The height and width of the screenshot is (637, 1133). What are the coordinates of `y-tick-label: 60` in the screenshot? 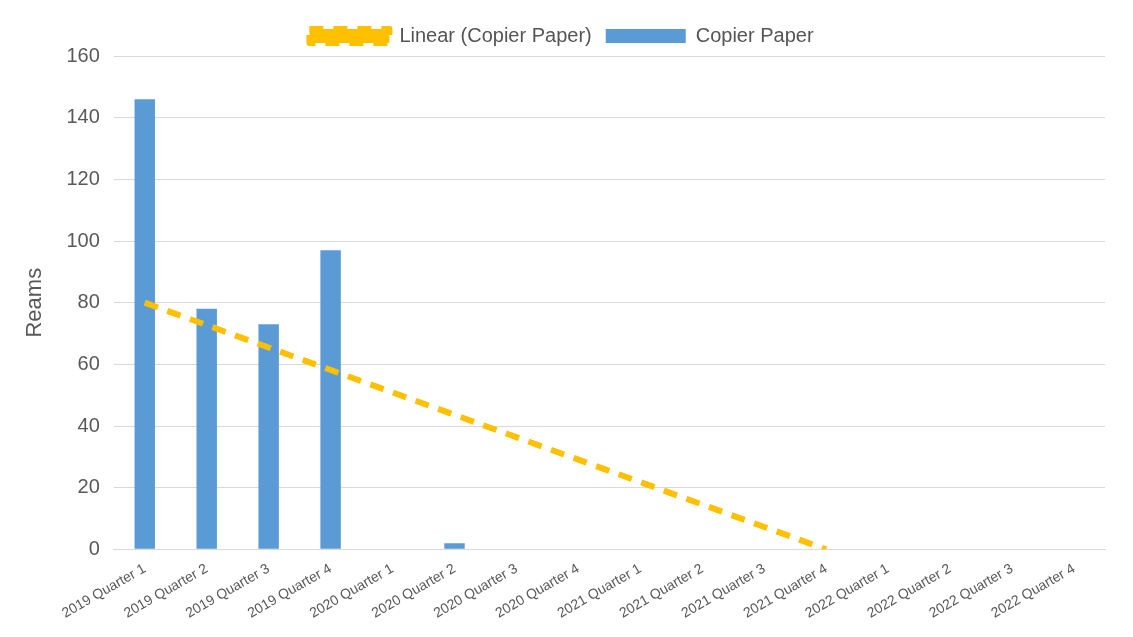 It's located at (88, 362).